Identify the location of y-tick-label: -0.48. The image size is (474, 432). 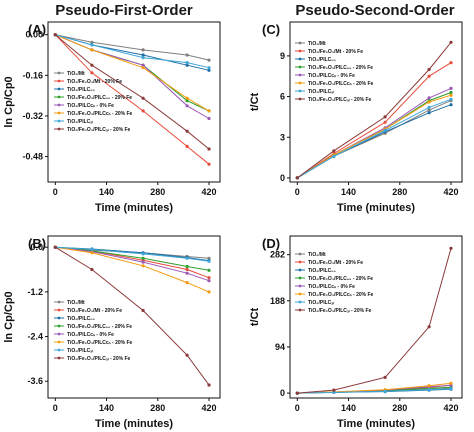
(32, 157).